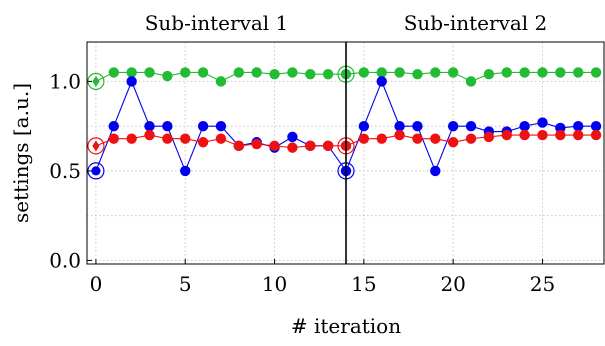 The image size is (605, 346). I want to click on y-tick-label: 1.0, so click(65, 81).